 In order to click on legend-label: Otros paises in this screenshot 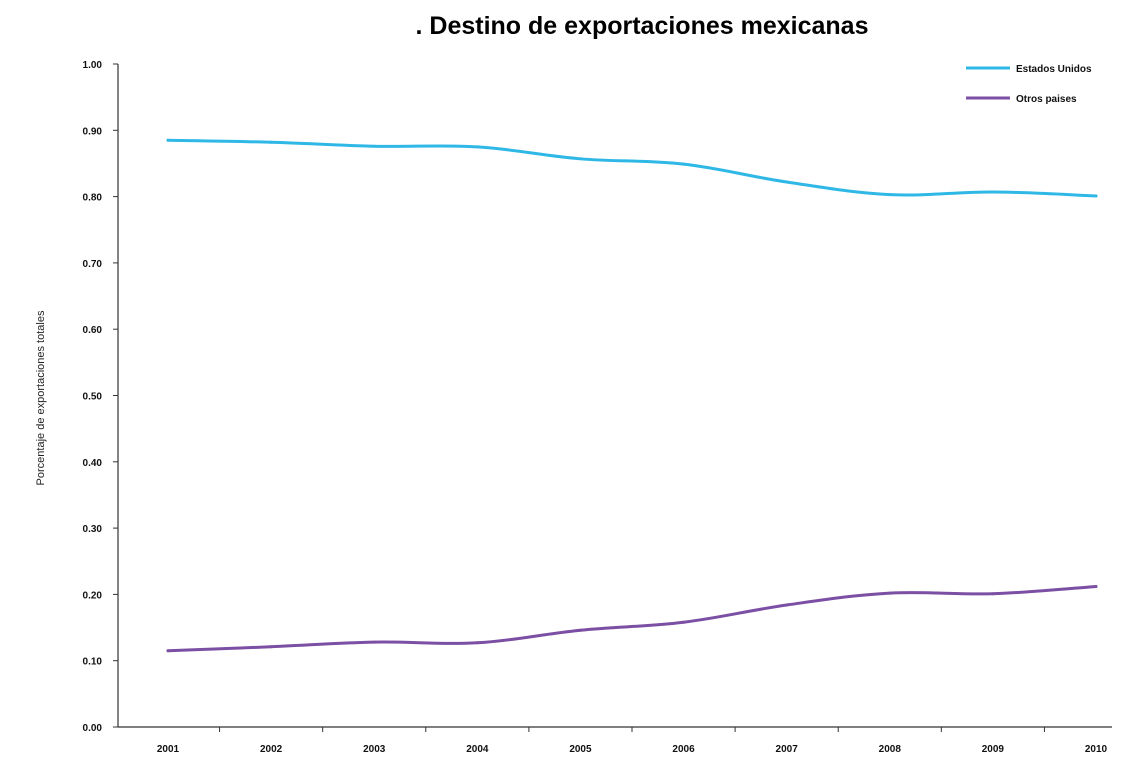, I will do `click(1046, 99)`.